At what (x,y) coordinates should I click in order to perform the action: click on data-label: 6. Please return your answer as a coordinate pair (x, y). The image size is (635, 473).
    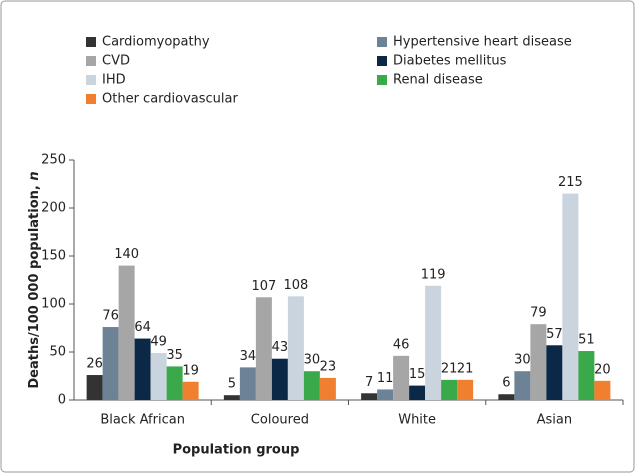
    Looking at the image, I should click on (506, 383).